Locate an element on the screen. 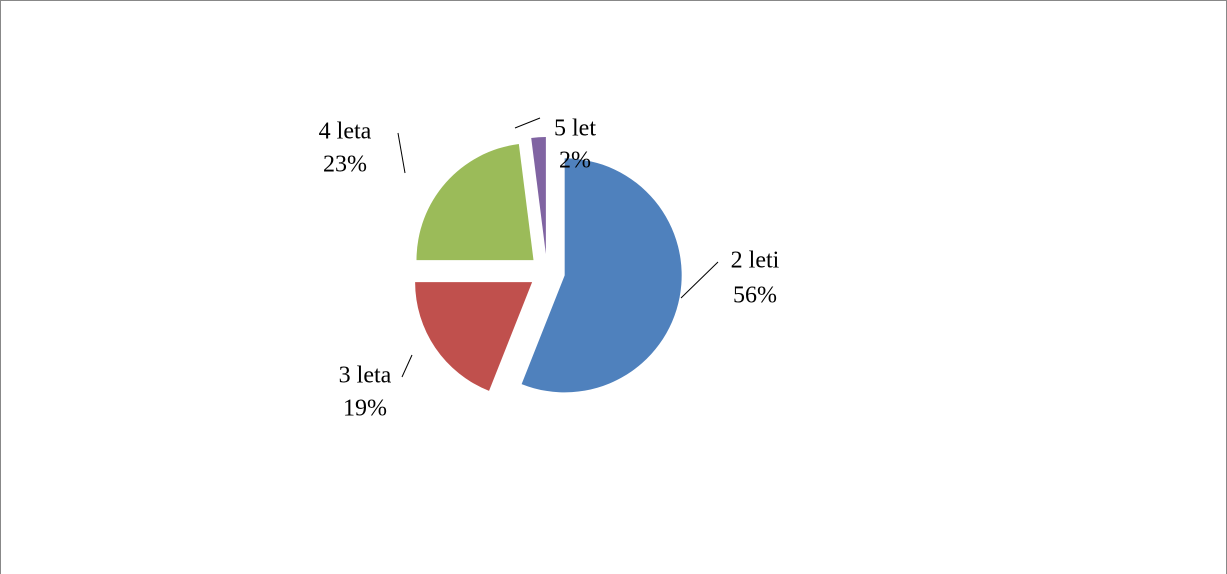  slice-value-label: 23% is located at coordinates (345, 165).